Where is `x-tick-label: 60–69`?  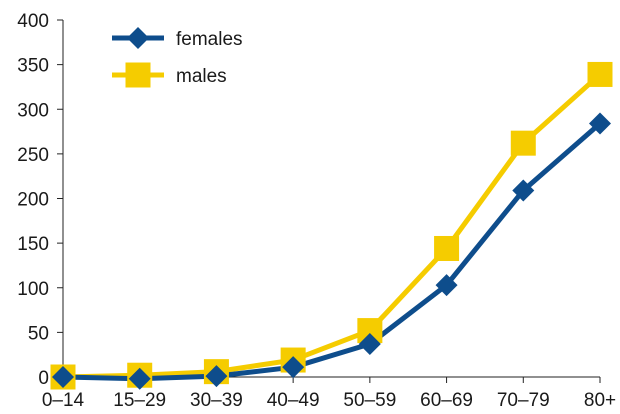
x-tick-label: 60–69 is located at coordinates (446, 400).